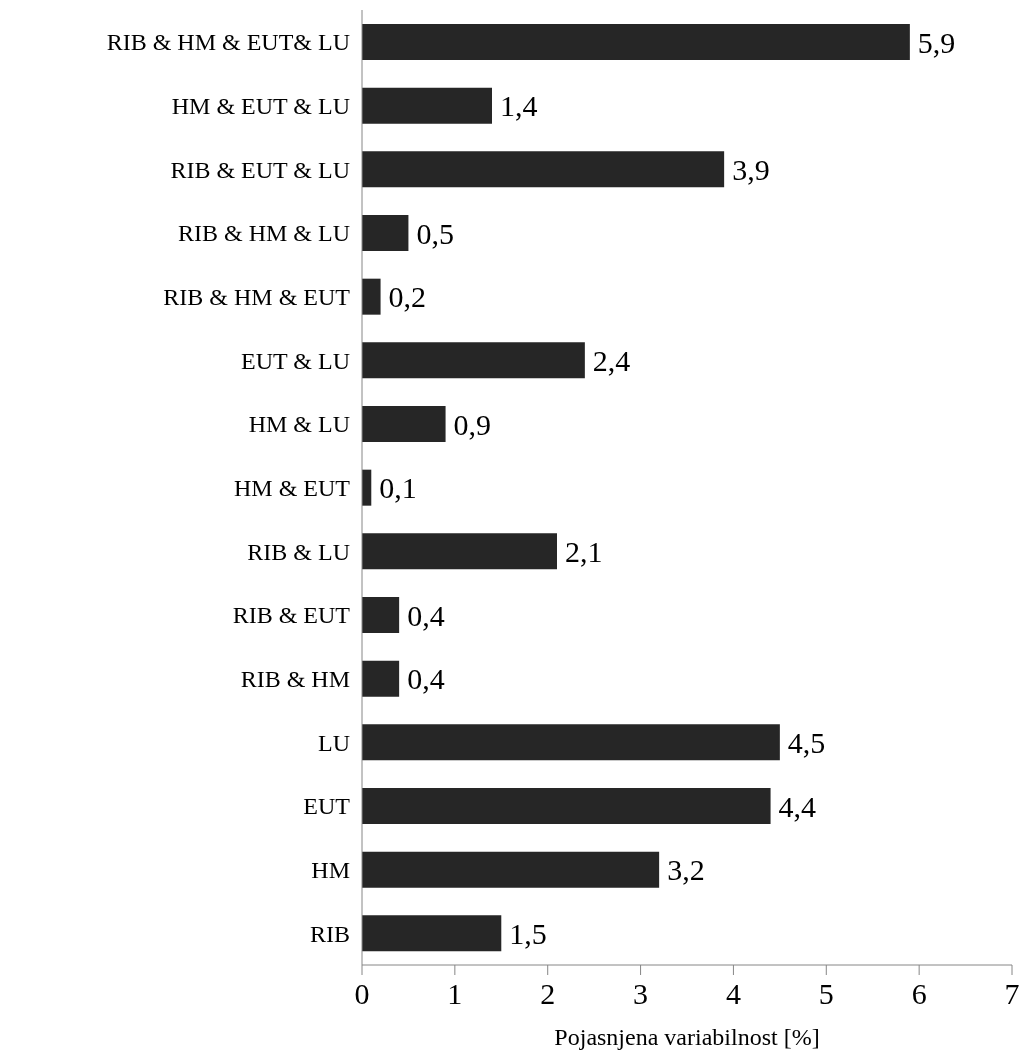 The height and width of the screenshot is (1055, 1021). What do you see at coordinates (641, 994) in the screenshot?
I see `x-tick-label: 3` at bounding box center [641, 994].